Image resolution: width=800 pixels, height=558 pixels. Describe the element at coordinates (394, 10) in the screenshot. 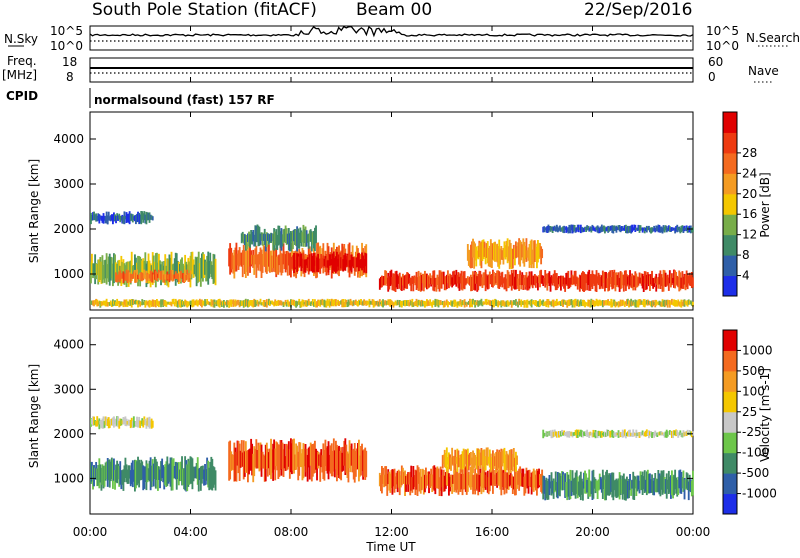

I see `beam-label: Beam 00` at that location.